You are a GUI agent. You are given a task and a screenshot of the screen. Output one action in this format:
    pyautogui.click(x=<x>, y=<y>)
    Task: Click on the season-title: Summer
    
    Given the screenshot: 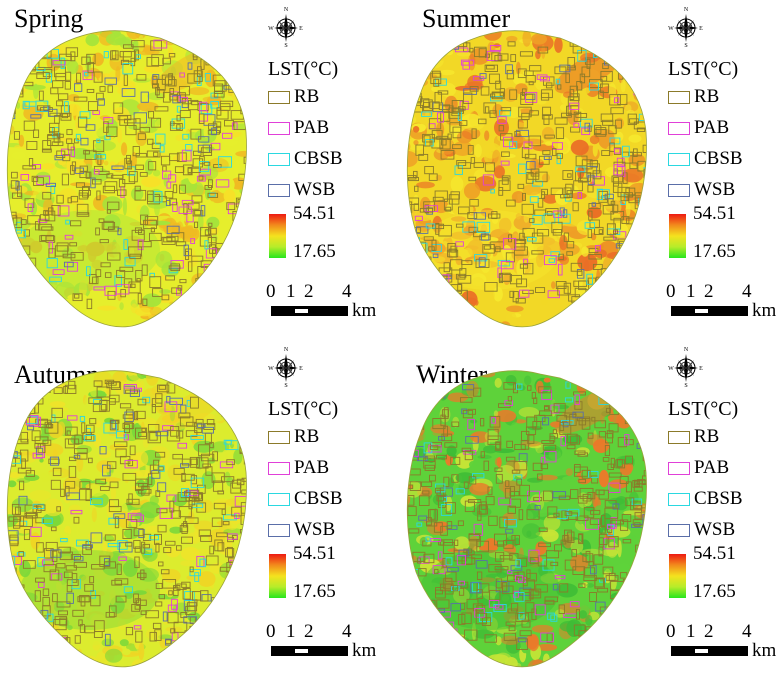 What is the action you would take?
    pyautogui.click(x=466, y=18)
    